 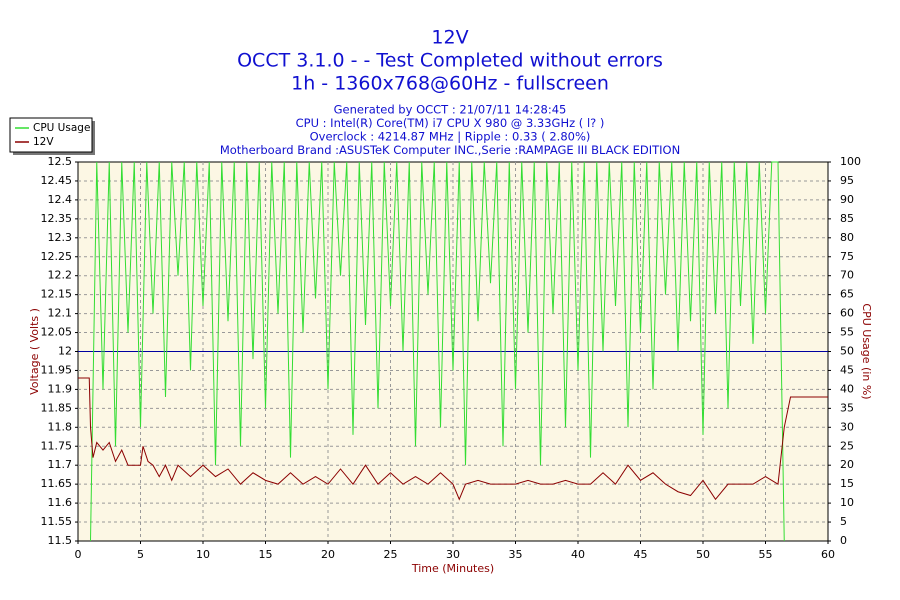 I want to click on y2-tick-label: 65, so click(x=847, y=294).